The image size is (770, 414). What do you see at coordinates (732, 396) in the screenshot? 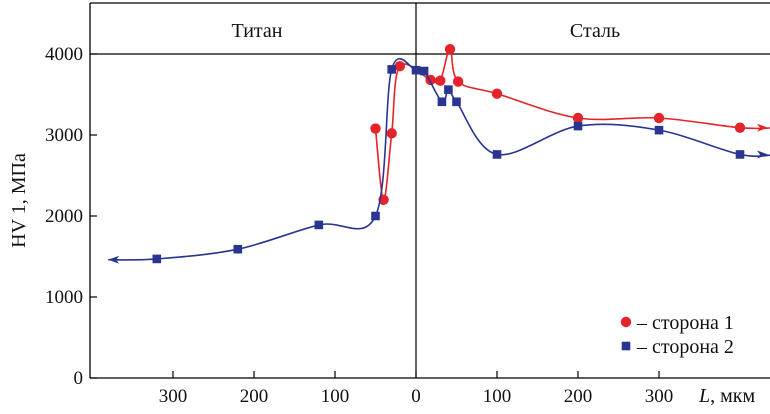
I see `x-axis-title-unit: , мкм` at bounding box center [732, 396].